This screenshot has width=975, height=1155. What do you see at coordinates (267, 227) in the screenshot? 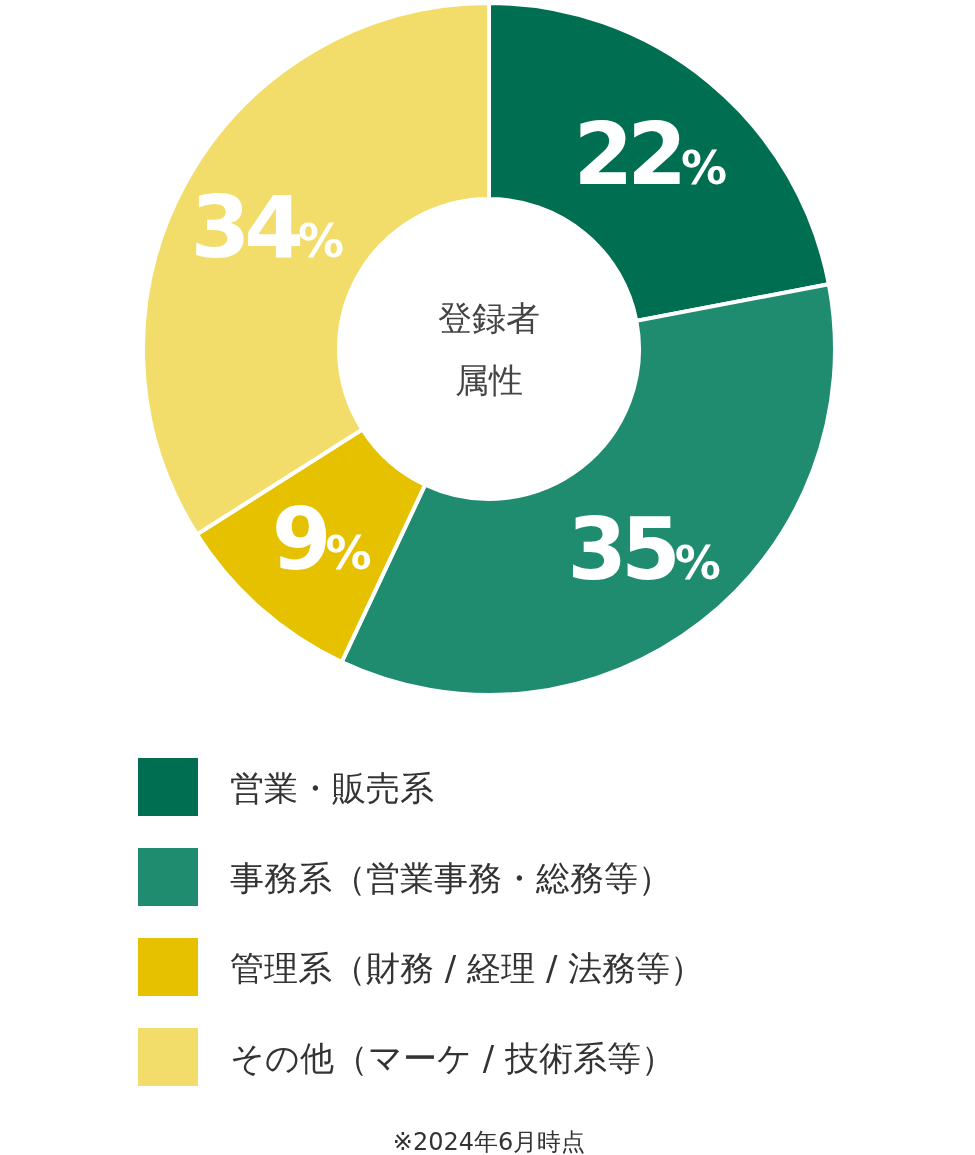
I see `data-label: 34%` at bounding box center [267, 227].